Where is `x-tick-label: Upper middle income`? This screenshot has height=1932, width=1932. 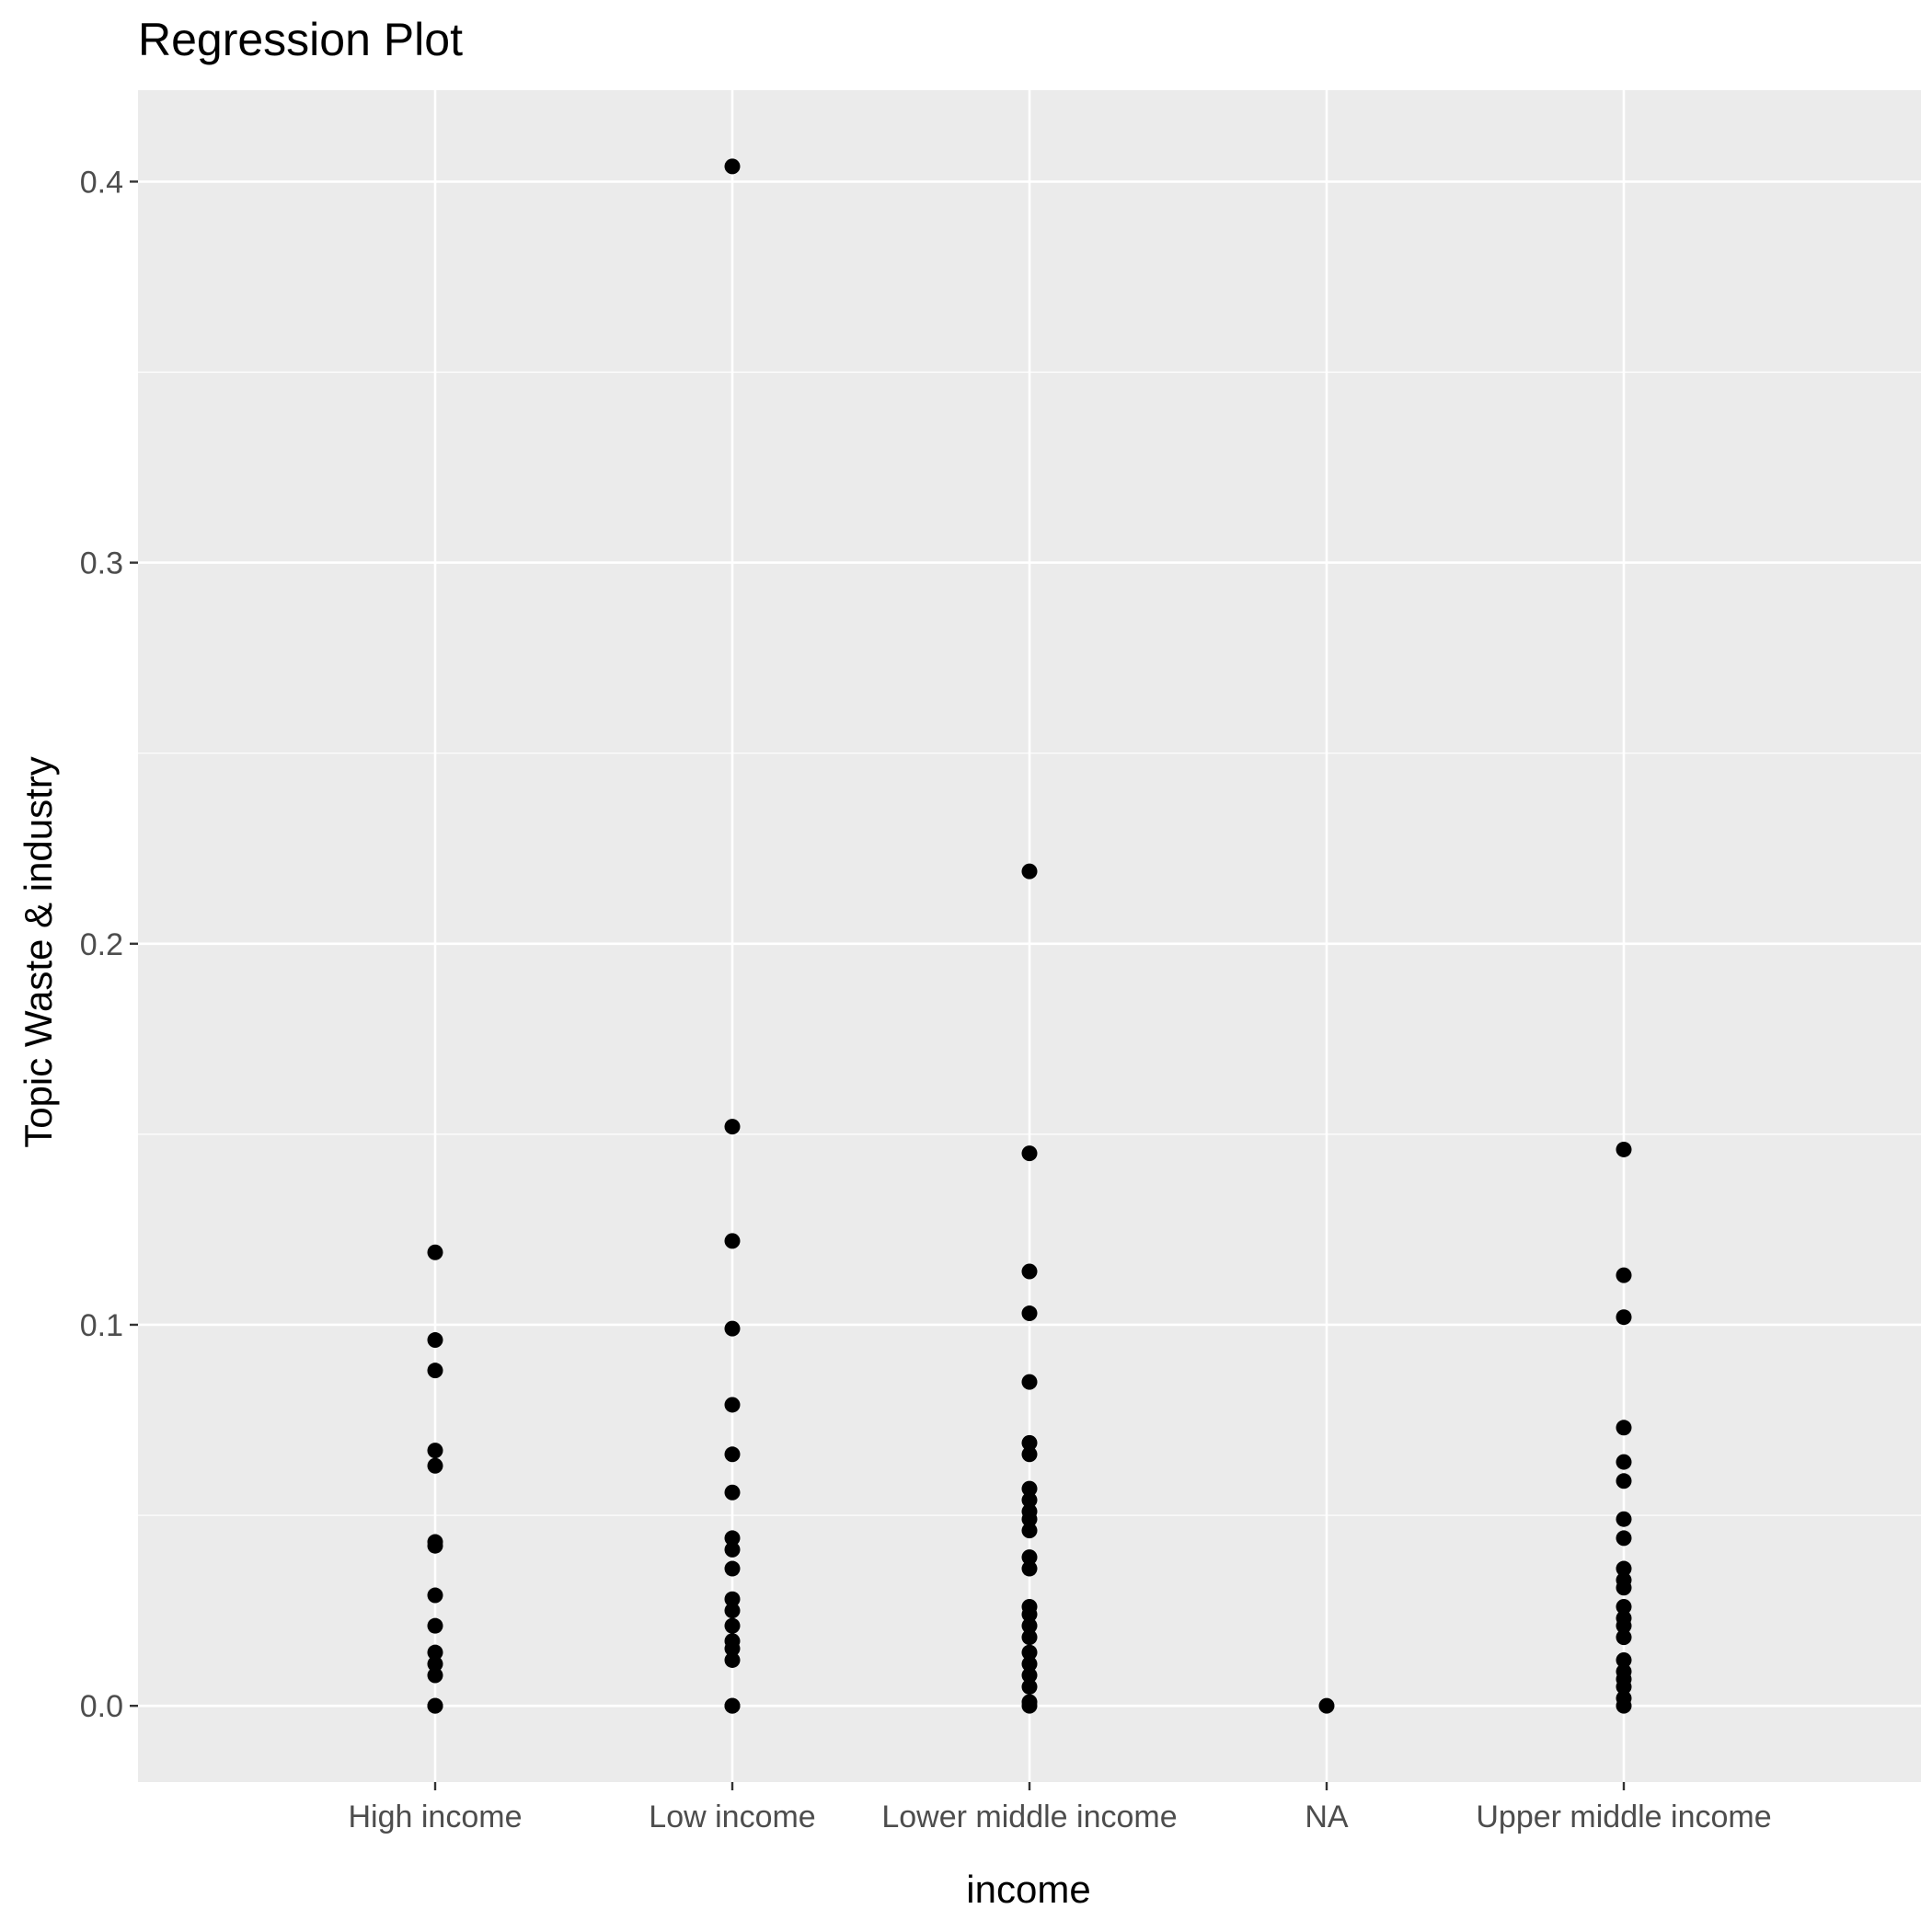
x-tick-label: Upper middle income is located at coordinates (1623, 1817).